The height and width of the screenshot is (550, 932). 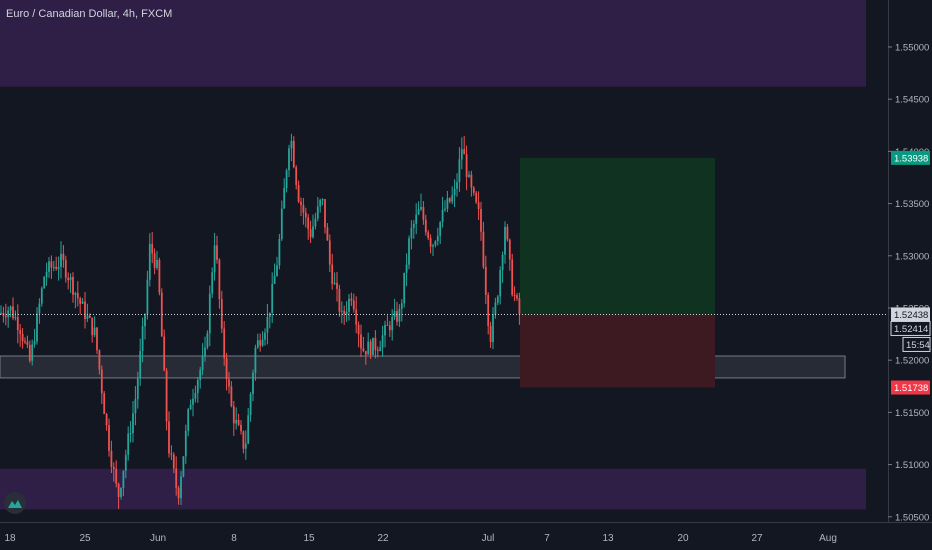 I want to click on loss-zone, so click(x=617, y=351).